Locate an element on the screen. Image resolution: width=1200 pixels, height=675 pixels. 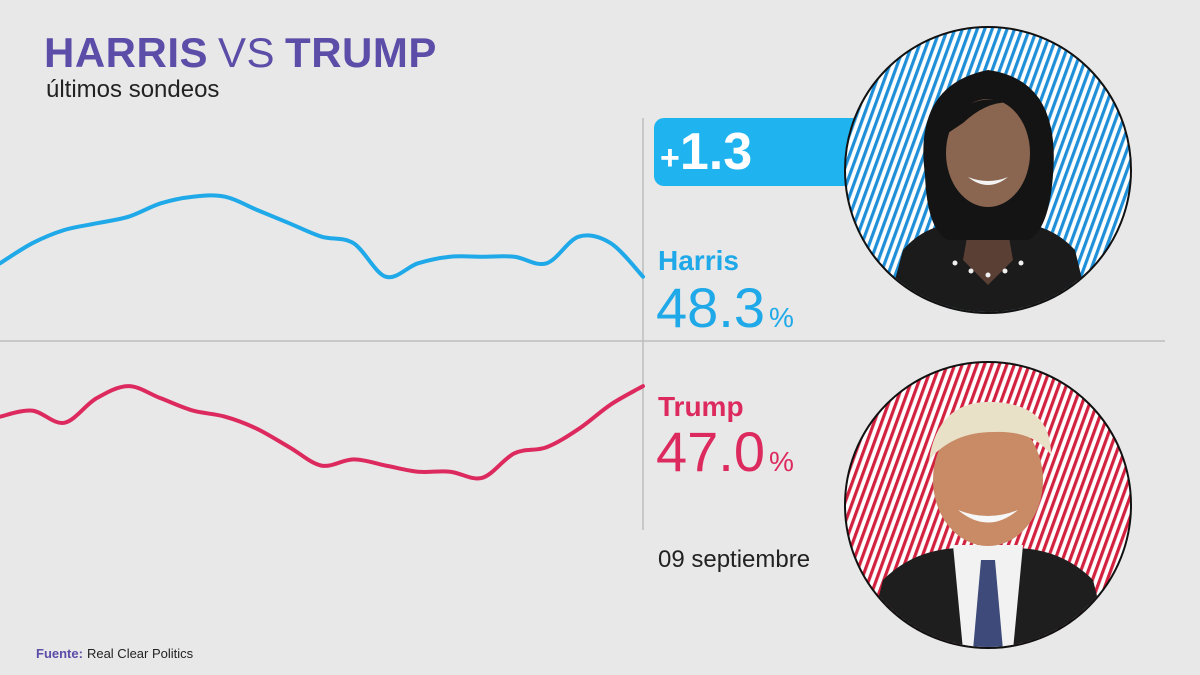
title-trump: TRUMP is located at coordinates (361, 52).